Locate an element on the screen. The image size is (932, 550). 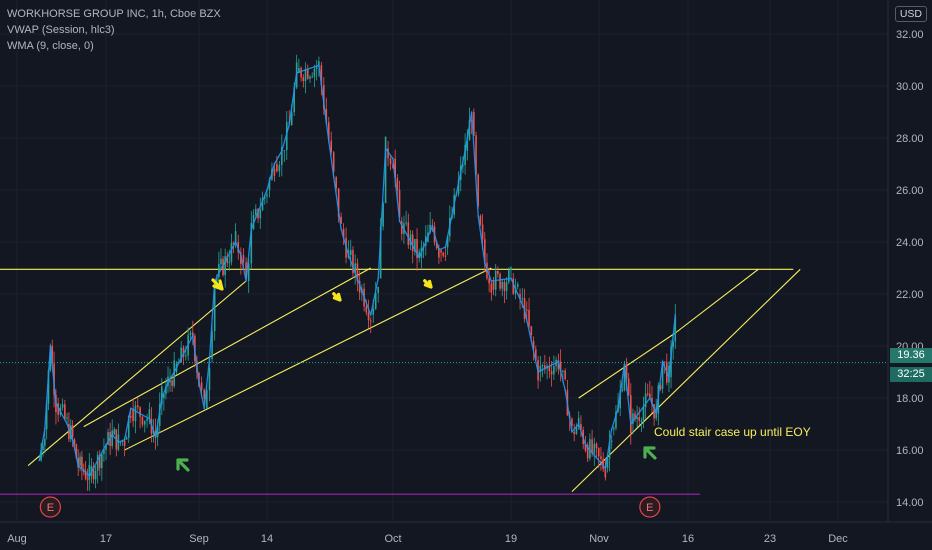
vwap-indicator-label: VWAP (Session, hlc3) is located at coordinates (61, 30).